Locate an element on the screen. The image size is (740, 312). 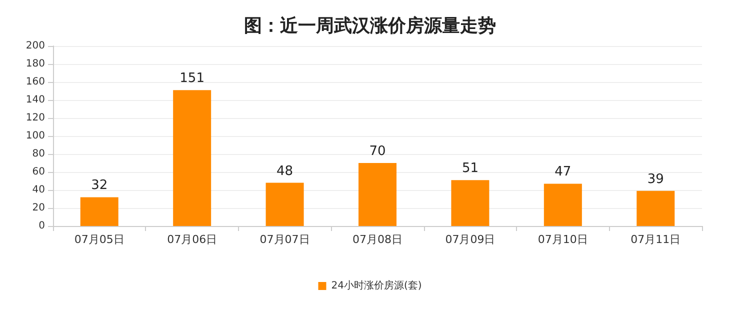
data-label: 70 is located at coordinates (377, 151).